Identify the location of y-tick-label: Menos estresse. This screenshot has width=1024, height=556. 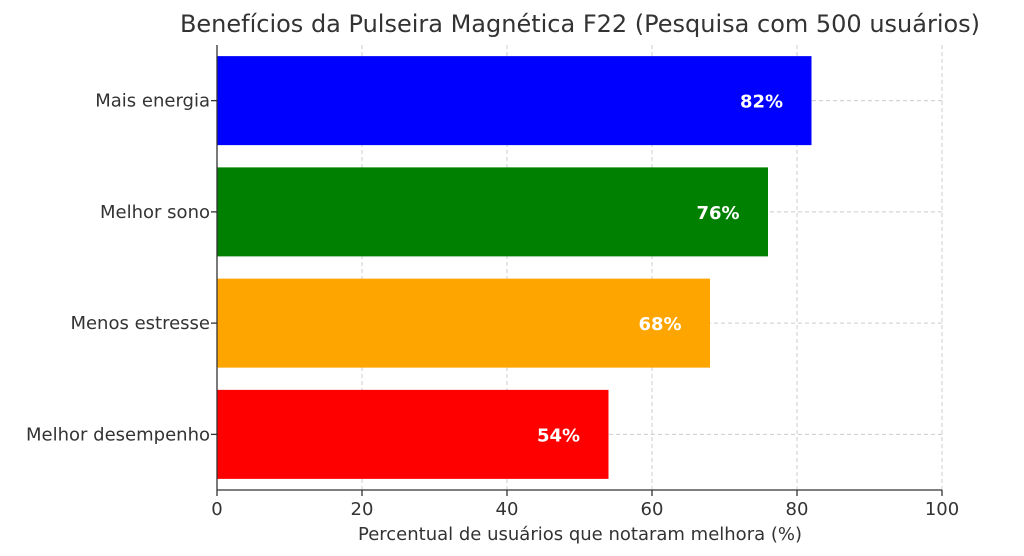
(140, 323).